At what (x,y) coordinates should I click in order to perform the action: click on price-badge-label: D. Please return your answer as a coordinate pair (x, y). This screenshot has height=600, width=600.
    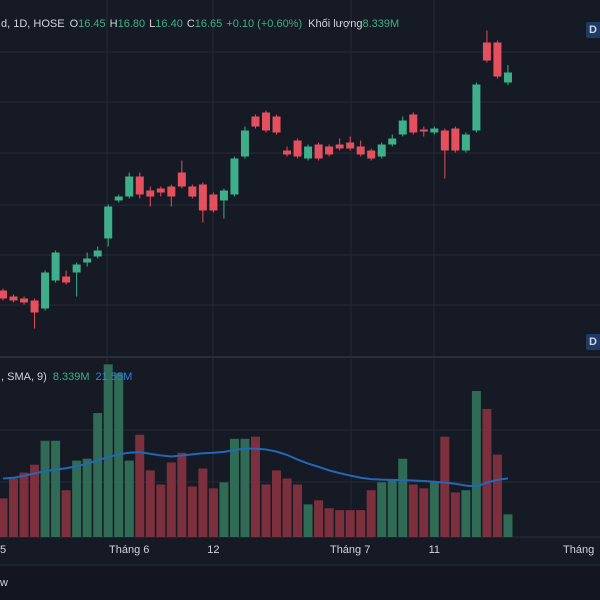
    Looking at the image, I should click on (593, 30).